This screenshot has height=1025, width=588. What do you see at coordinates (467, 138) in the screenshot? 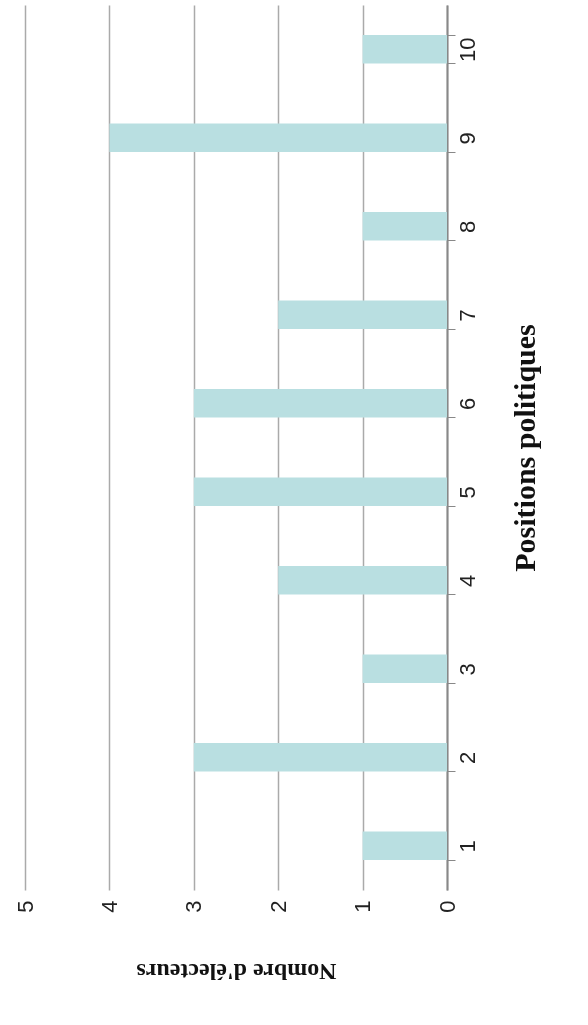
I see `y-tick-label: 9` at bounding box center [467, 138].